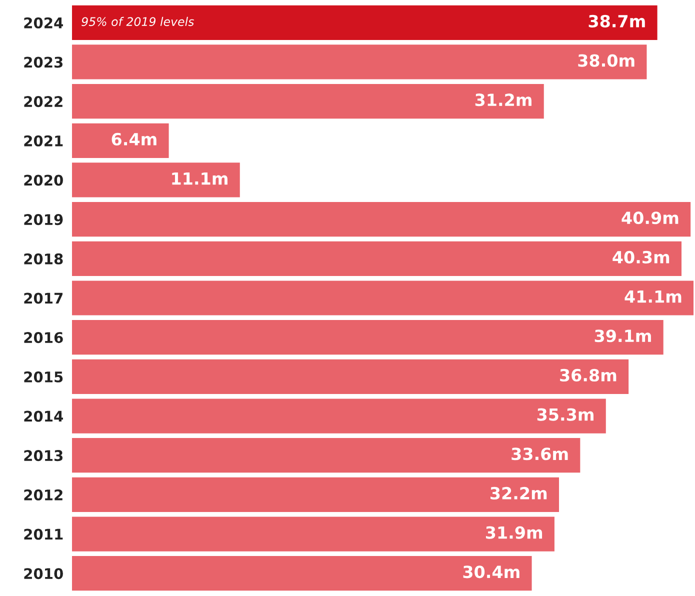 This screenshot has height=596, width=695. What do you see at coordinates (43, 62) in the screenshot?
I see `y-tick-label: 2023` at bounding box center [43, 62].